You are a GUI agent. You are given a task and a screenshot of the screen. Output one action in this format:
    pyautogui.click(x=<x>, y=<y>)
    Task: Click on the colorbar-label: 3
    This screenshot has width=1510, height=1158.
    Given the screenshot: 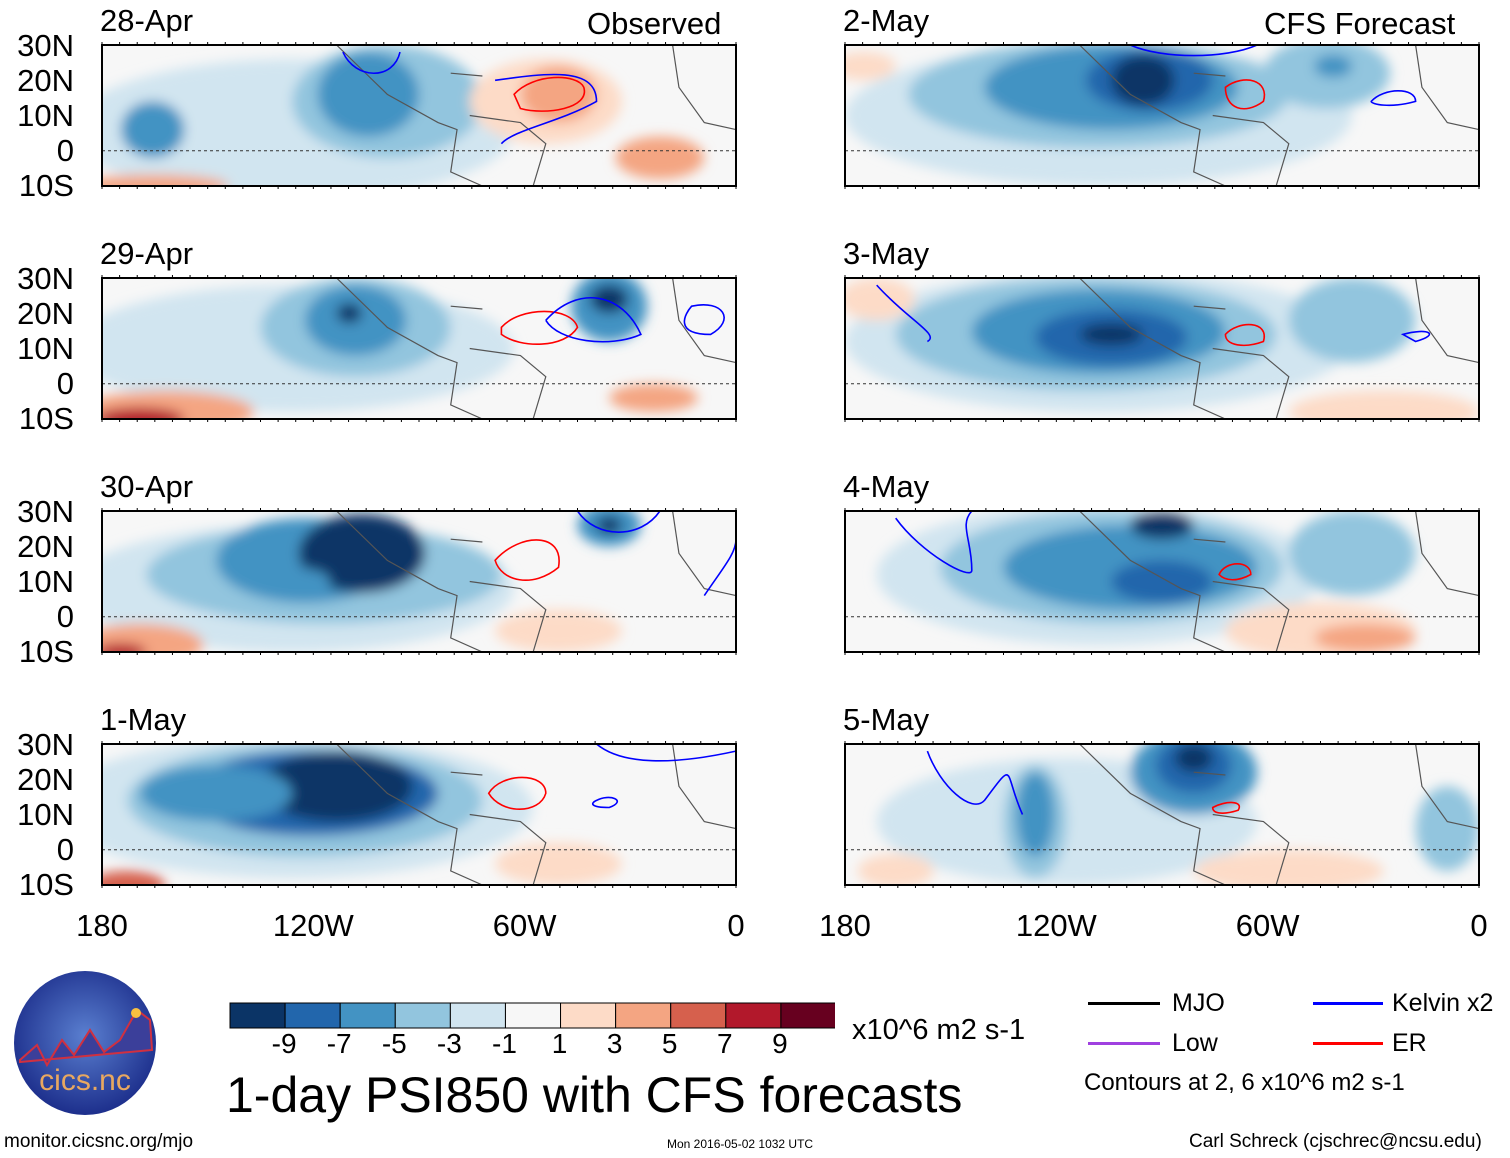 What is the action you would take?
    pyautogui.click(x=614, y=1043)
    